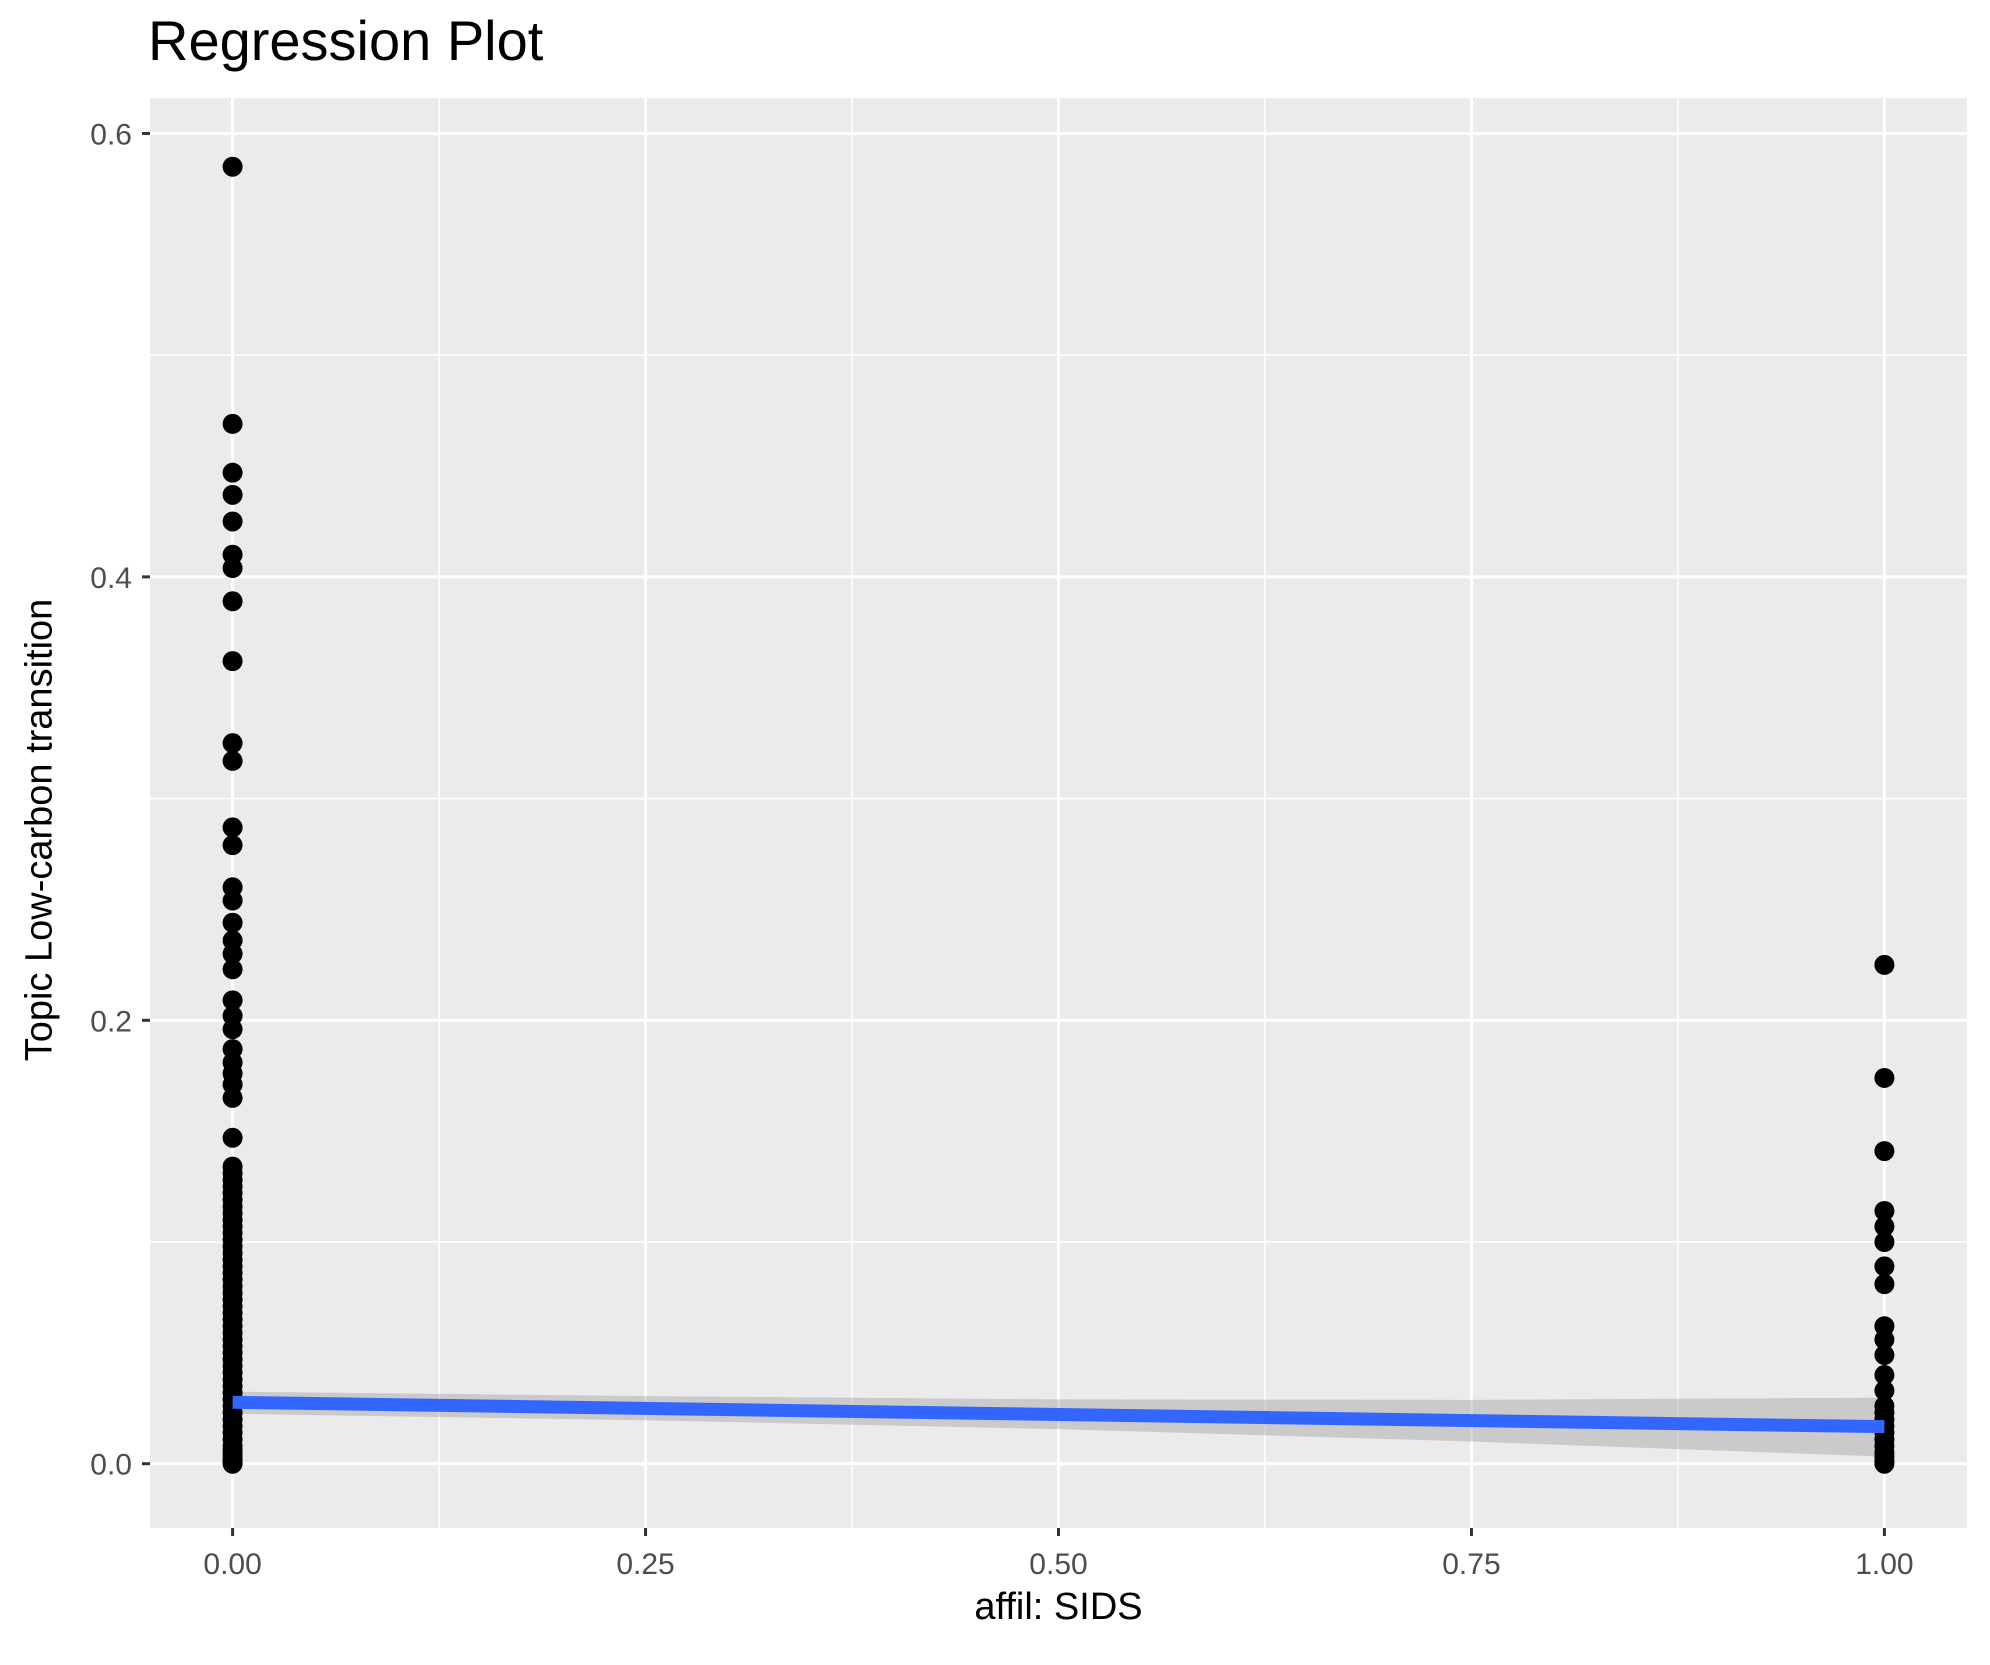 The image size is (1990, 1665). Describe the element at coordinates (111, 578) in the screenshot. I see `y-tick-label: 0.4` at that location.